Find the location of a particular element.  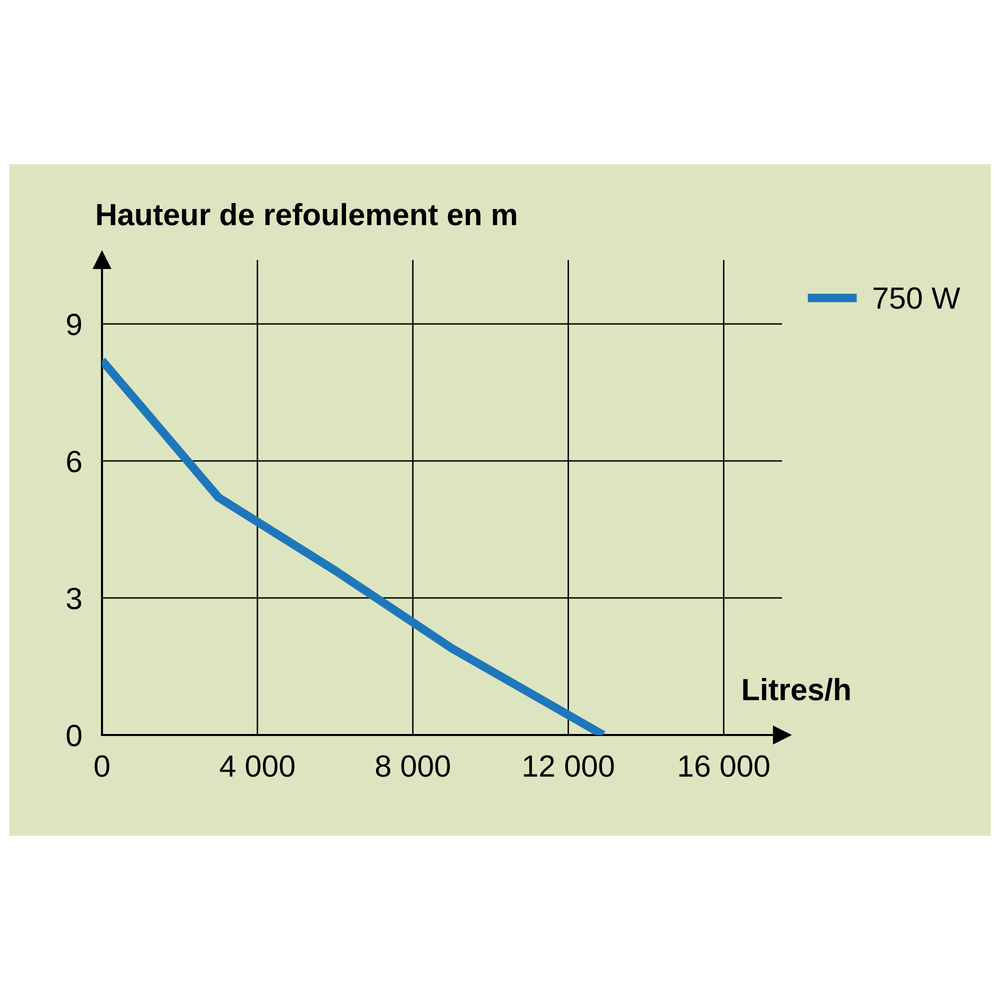

y-tick-label: 0 is located at coordinates (74, 735).